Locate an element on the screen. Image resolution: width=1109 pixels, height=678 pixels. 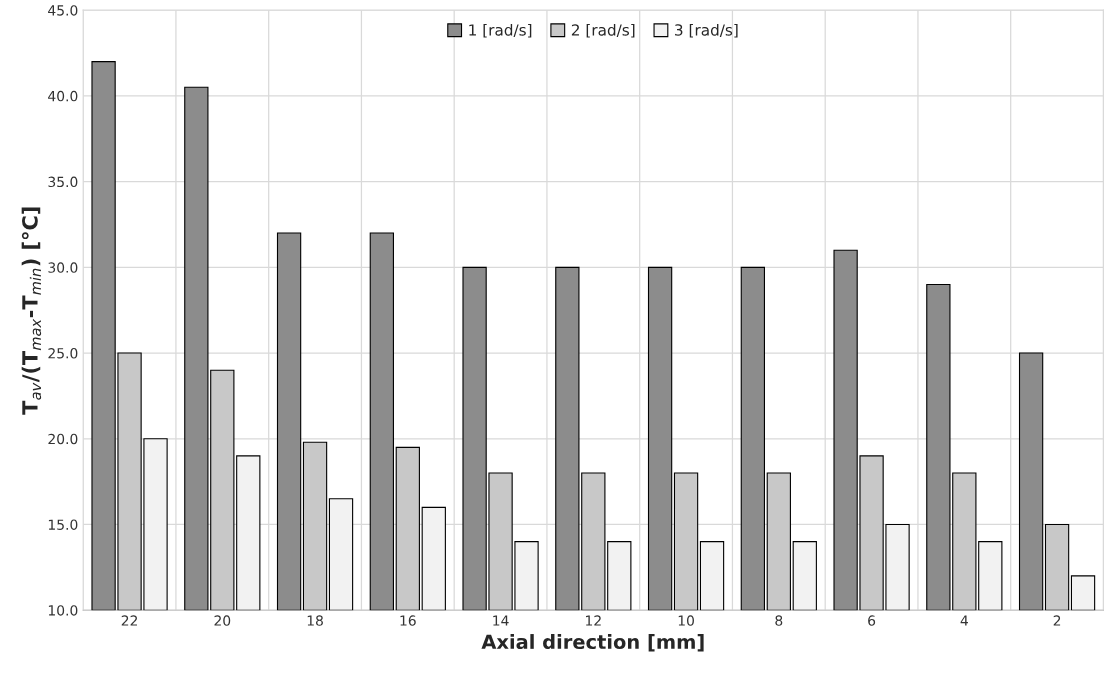
x-tick-label: 6 is located at coordinates (872, 620).